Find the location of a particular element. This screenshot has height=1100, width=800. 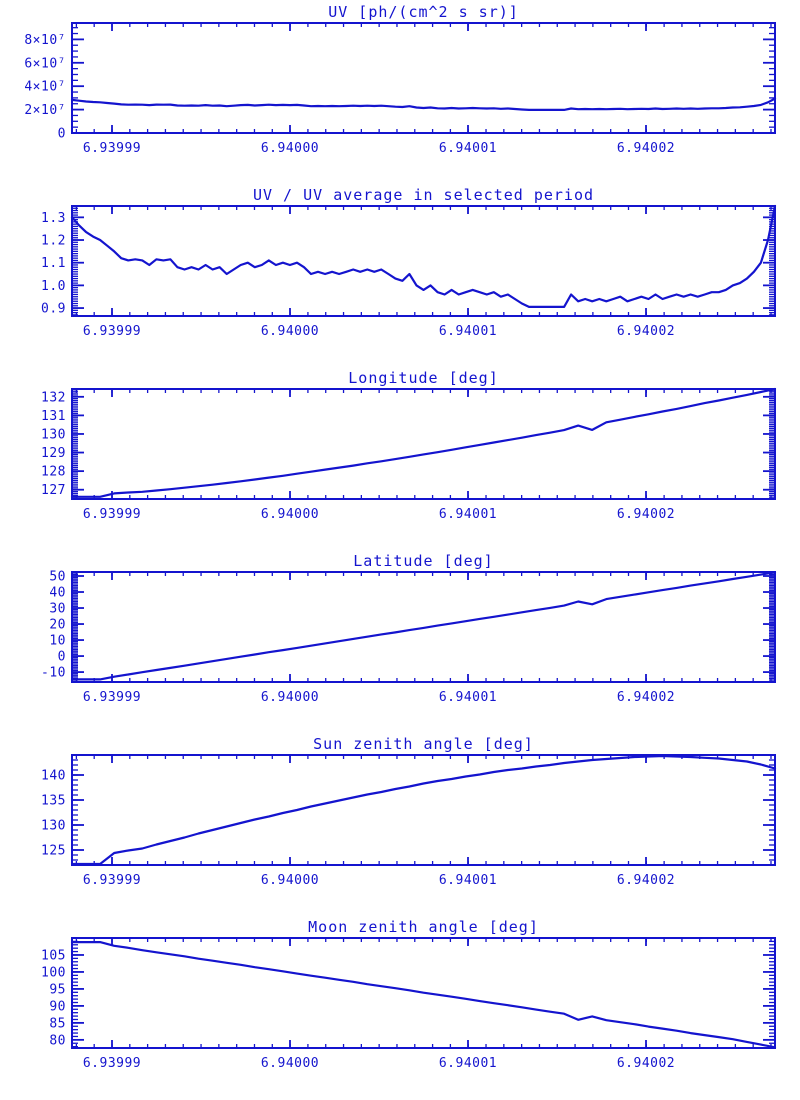

svg-text: 1.2 is located at coordinates (53, 241).